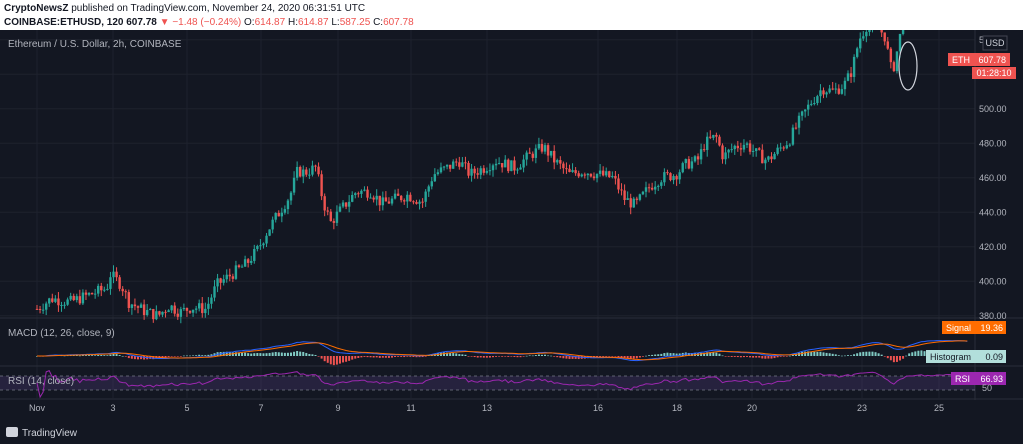 The height and width of the screenshot is (444, 1023). I want to click on publisher-name: CryptoNewsZ, so click(36, 8).